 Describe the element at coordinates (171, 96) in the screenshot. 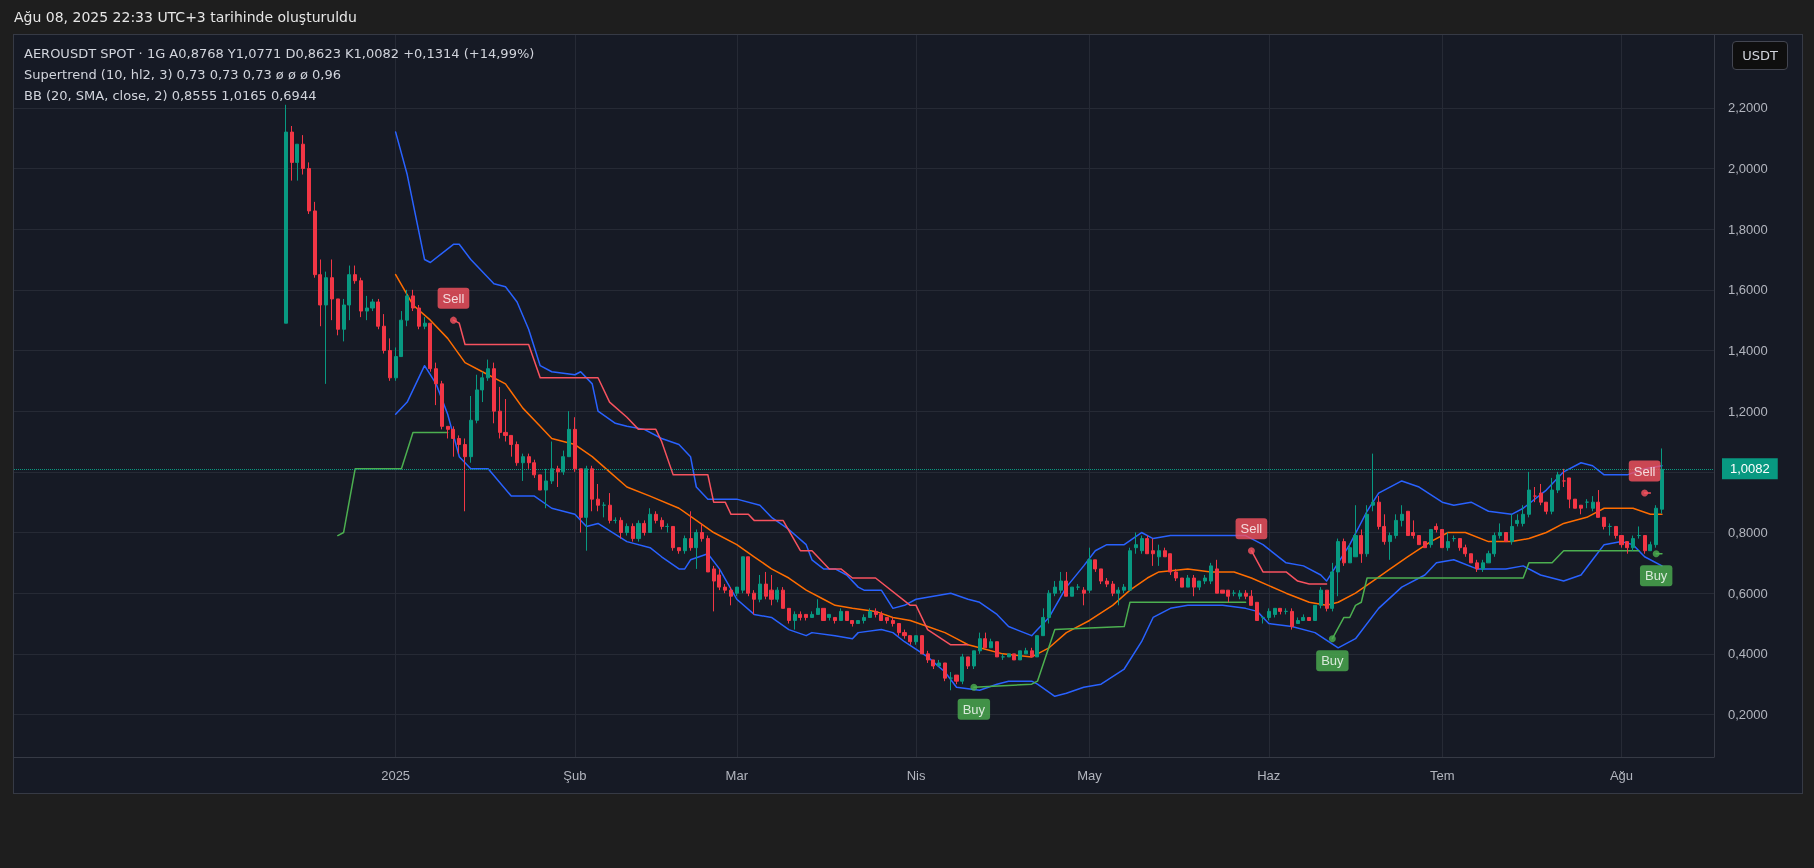

I see `annotation: BB (20, SMA, close, 2) 0,8555 1,0165 0,6944` at that location.